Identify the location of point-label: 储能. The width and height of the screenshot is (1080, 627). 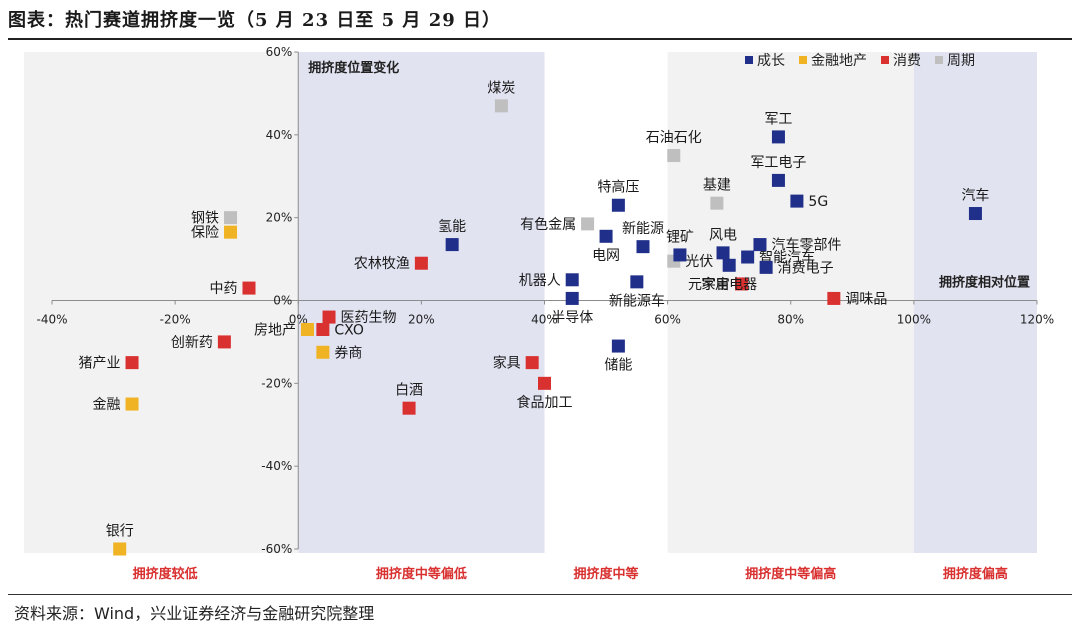
(618, 366).